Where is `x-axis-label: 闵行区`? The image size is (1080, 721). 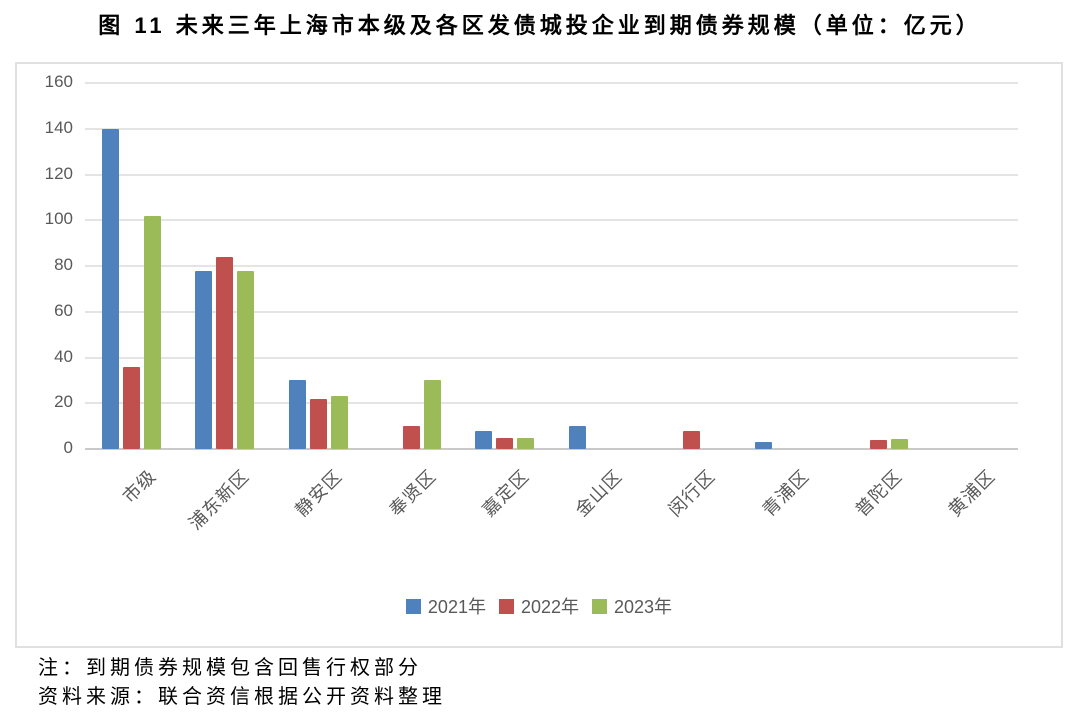 x-axis-label: 闵行区 is located at coordinates (692, 493).